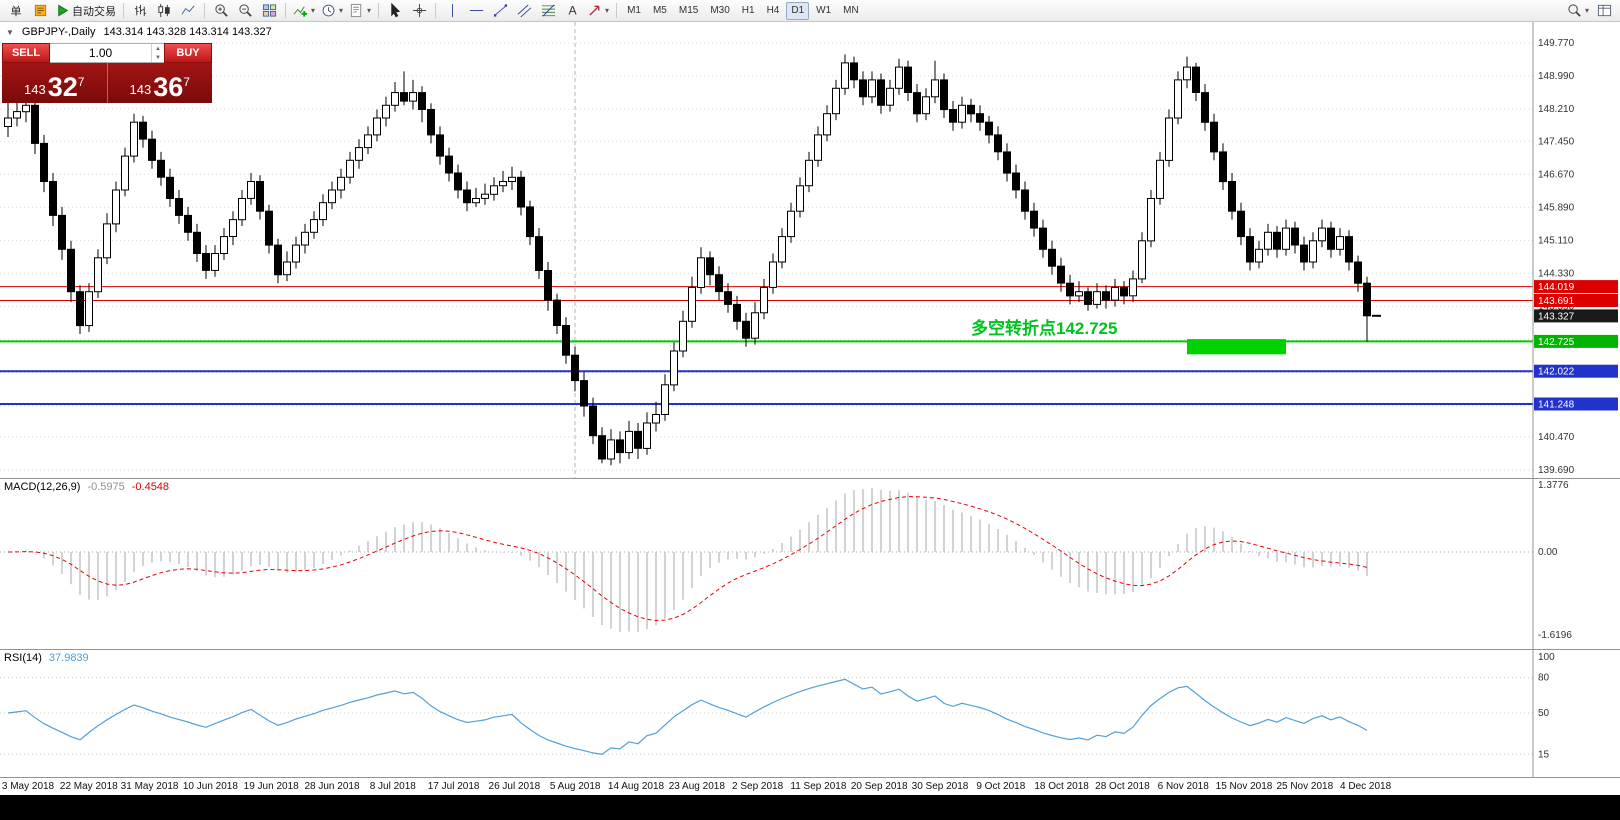 Image resolution: width=1620 pixels, height=820 pixels. I want to click on channel-button, so click(524, 11).